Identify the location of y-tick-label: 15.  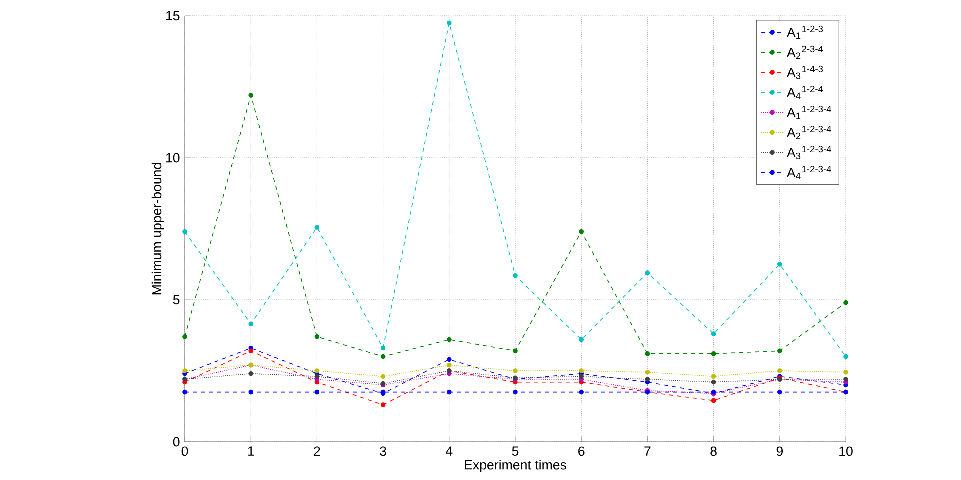
(173, 16).